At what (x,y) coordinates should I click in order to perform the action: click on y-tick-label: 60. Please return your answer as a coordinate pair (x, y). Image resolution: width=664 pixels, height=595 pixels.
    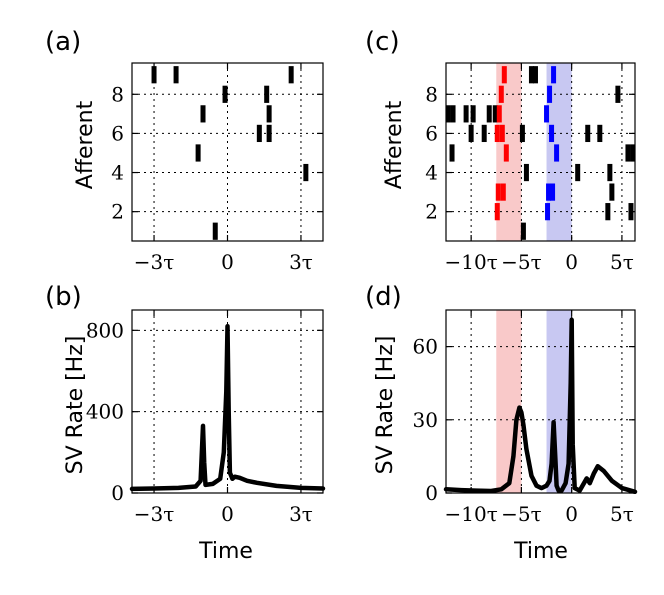
    Looking at the image, I should click on (425, 347).